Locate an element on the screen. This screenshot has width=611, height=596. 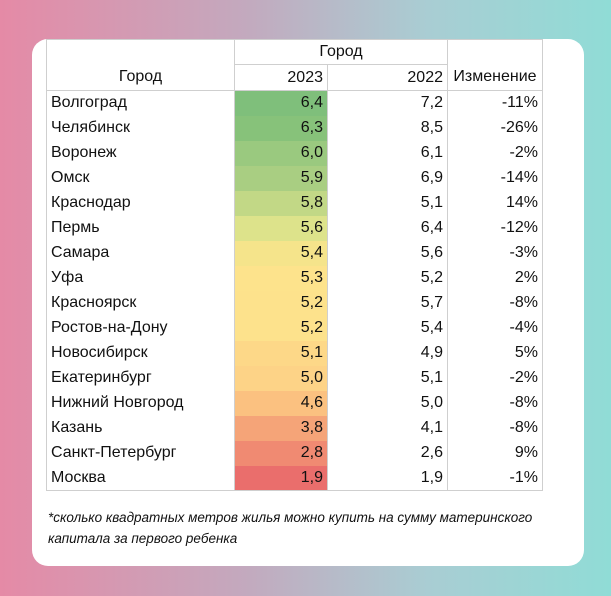
city-cell: Пермь is located at coordinates (140, 228).